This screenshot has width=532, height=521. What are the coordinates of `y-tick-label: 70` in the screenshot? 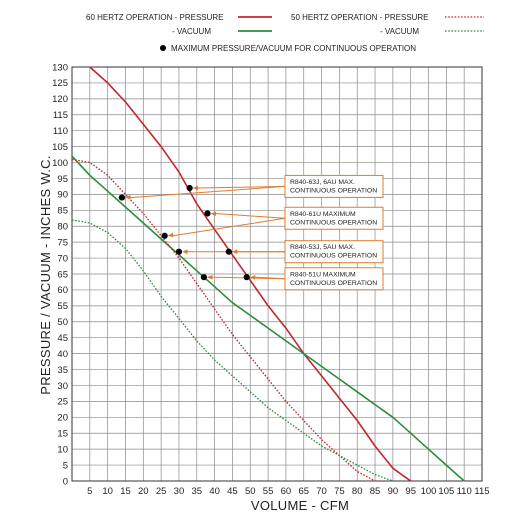 It's located at (62, 258).